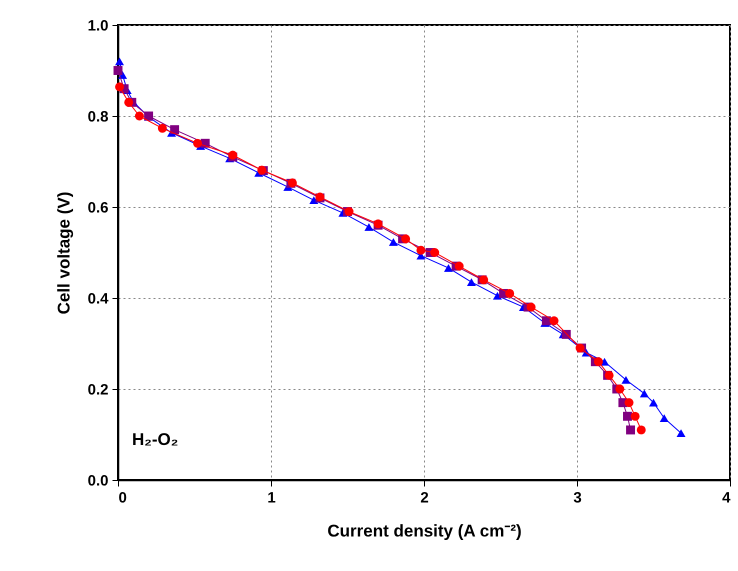 This screenshot has height=571, width=738. Describe the element at coordinates (424, 498) in the screenshot. I see `x-tick-label: 2` at that location.